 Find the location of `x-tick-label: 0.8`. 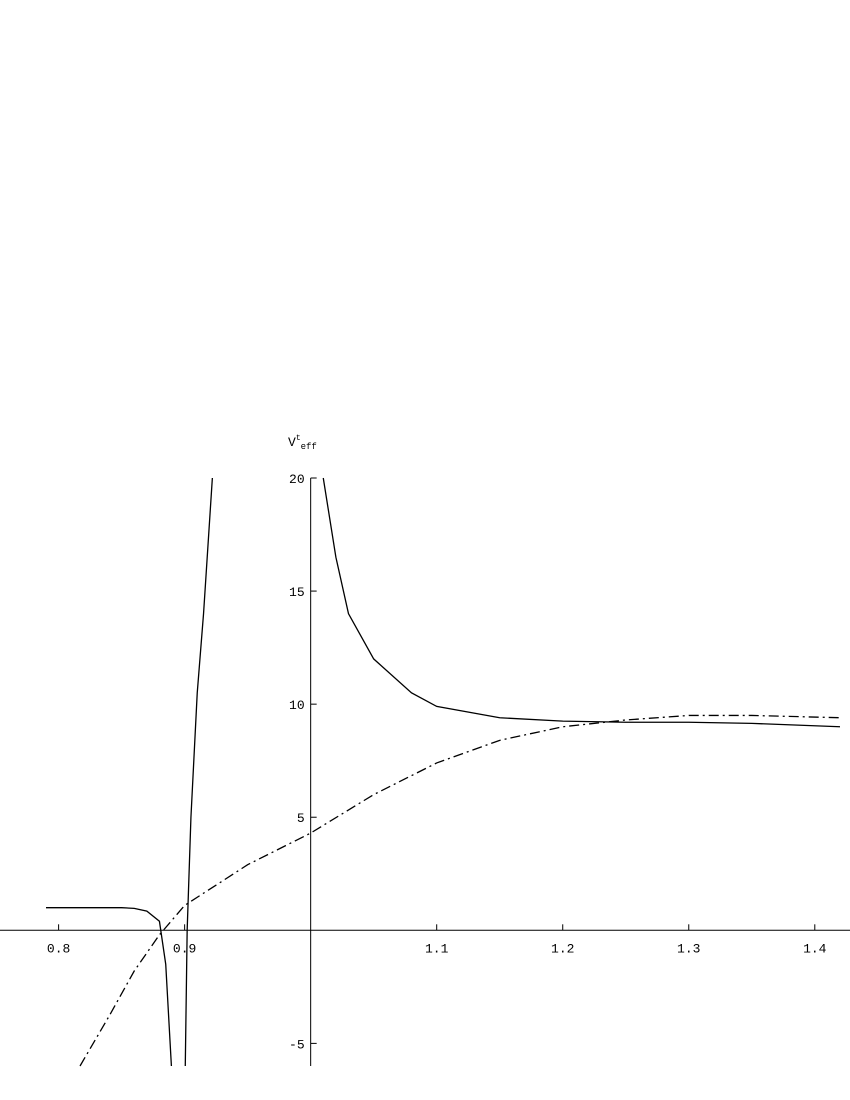

x-tick-label: 0.8 is located at coordinates (58, 948).